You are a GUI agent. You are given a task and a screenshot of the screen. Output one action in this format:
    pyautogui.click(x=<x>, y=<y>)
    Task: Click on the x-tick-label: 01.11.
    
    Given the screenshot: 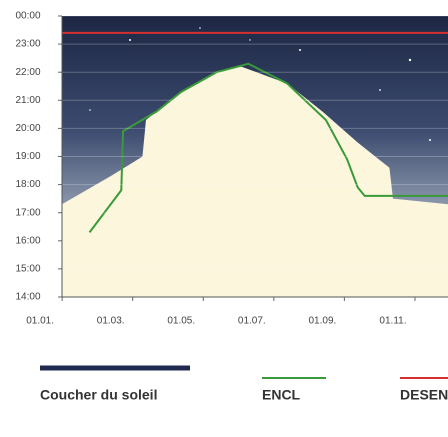 What is the action you would take?
    pyautogui.click(x=392, y=321)
    